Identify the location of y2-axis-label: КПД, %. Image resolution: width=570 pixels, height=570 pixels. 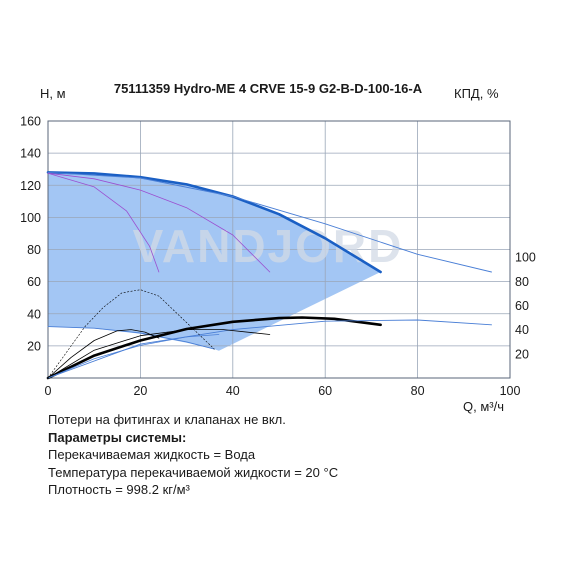
(476, 93).